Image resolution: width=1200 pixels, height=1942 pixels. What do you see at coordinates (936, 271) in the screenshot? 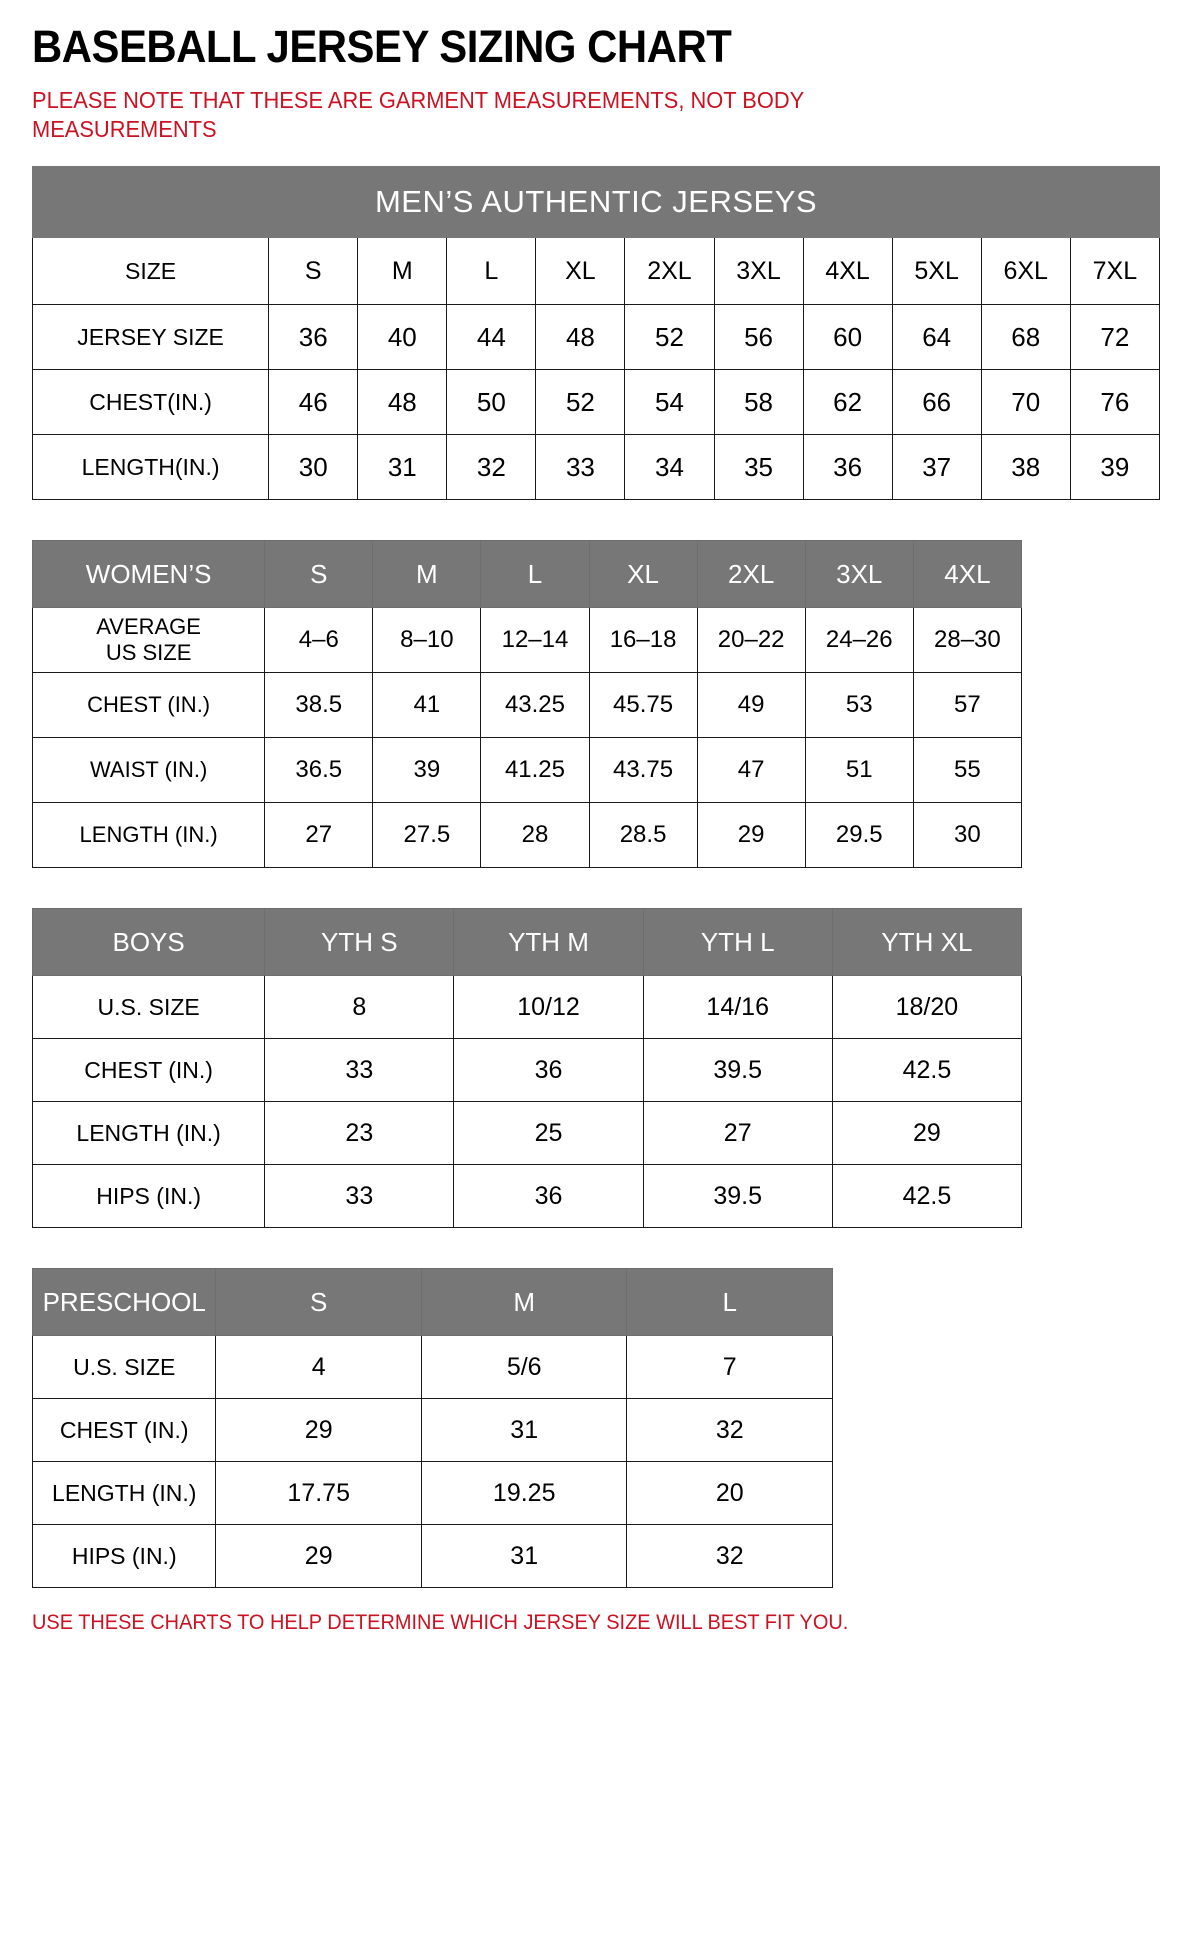
I see `column-header: 5XL` at bounding box center [936, 271].